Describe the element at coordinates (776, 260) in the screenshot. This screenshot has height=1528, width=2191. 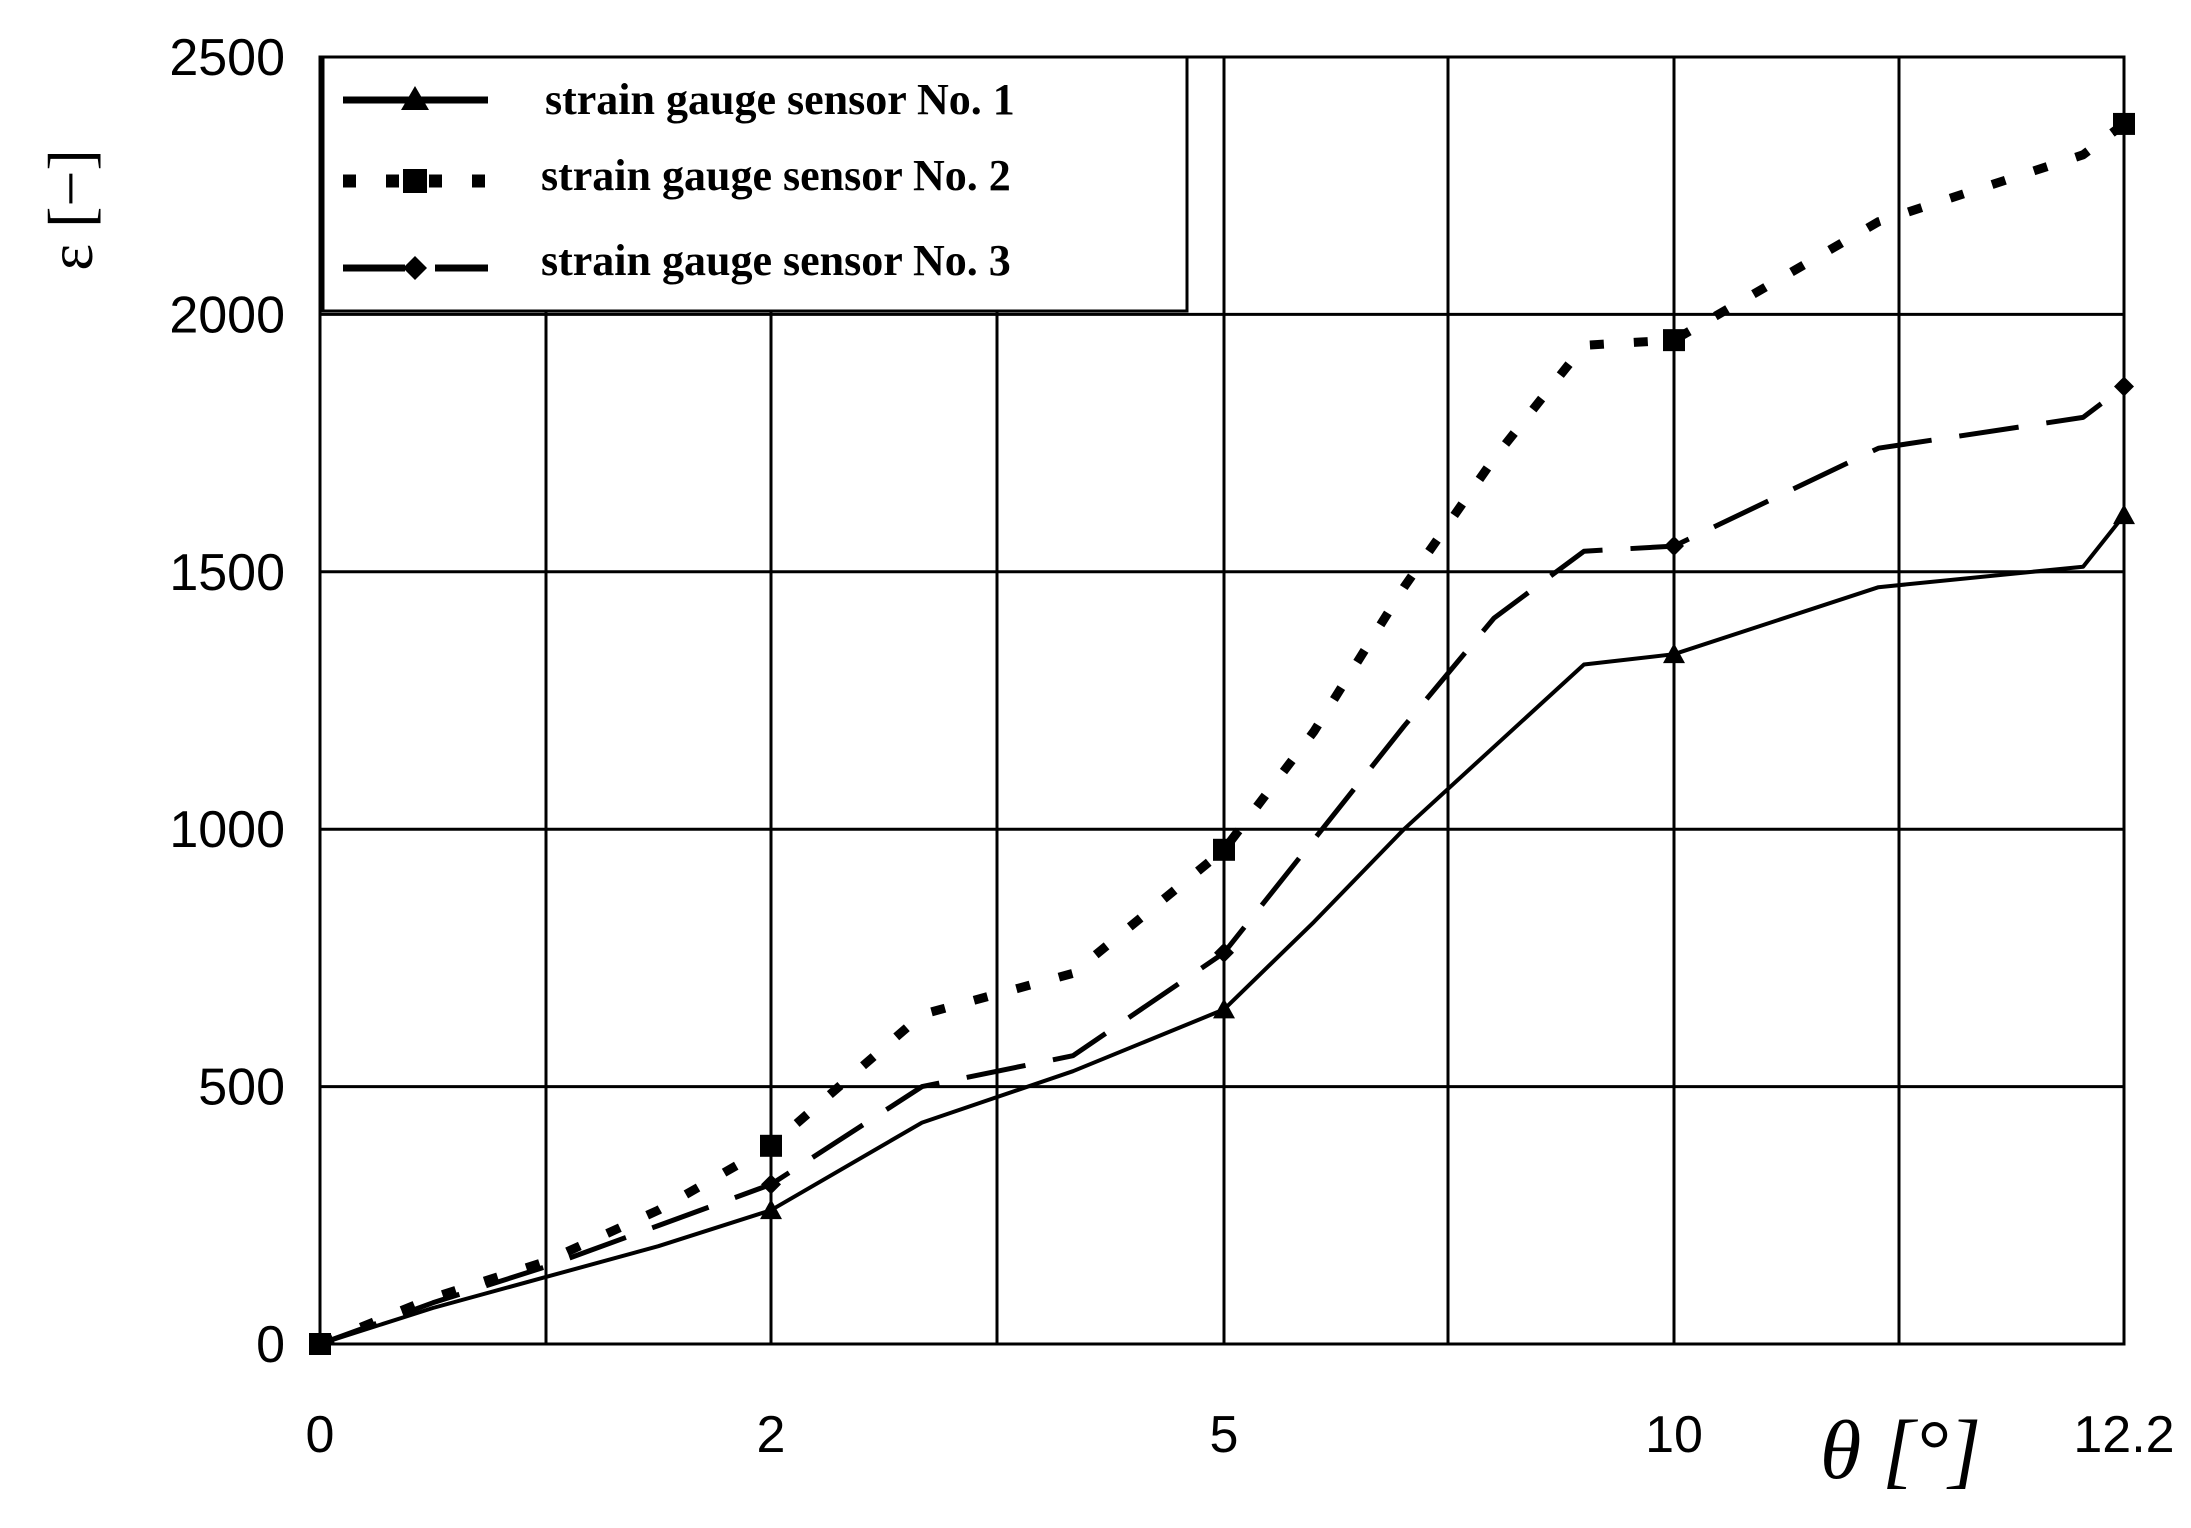
I see `legend-label-3: strain gauge sensor No. 3` at that location.